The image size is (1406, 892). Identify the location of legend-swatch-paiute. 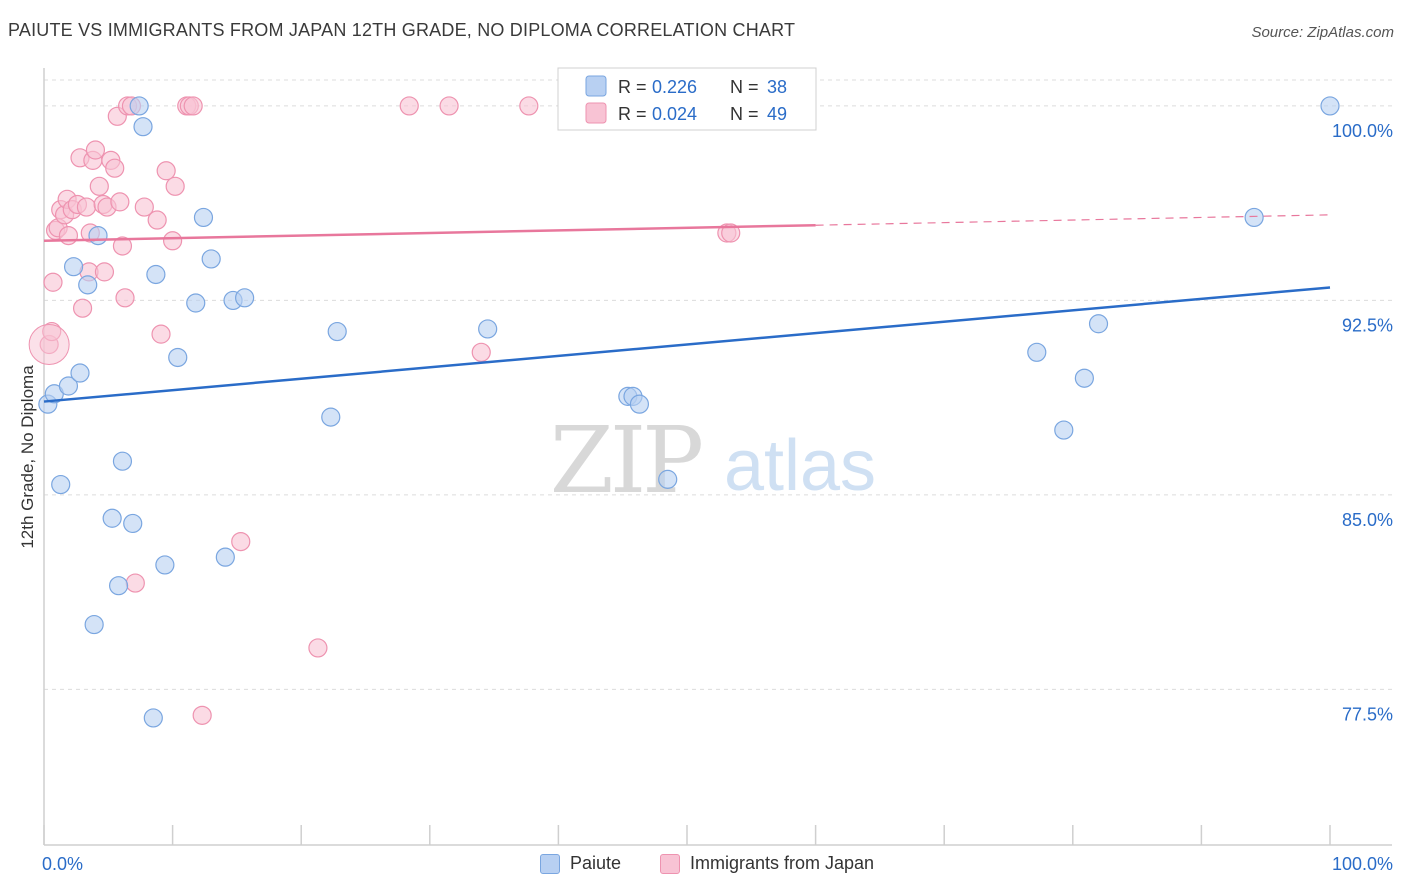
(550, 863).